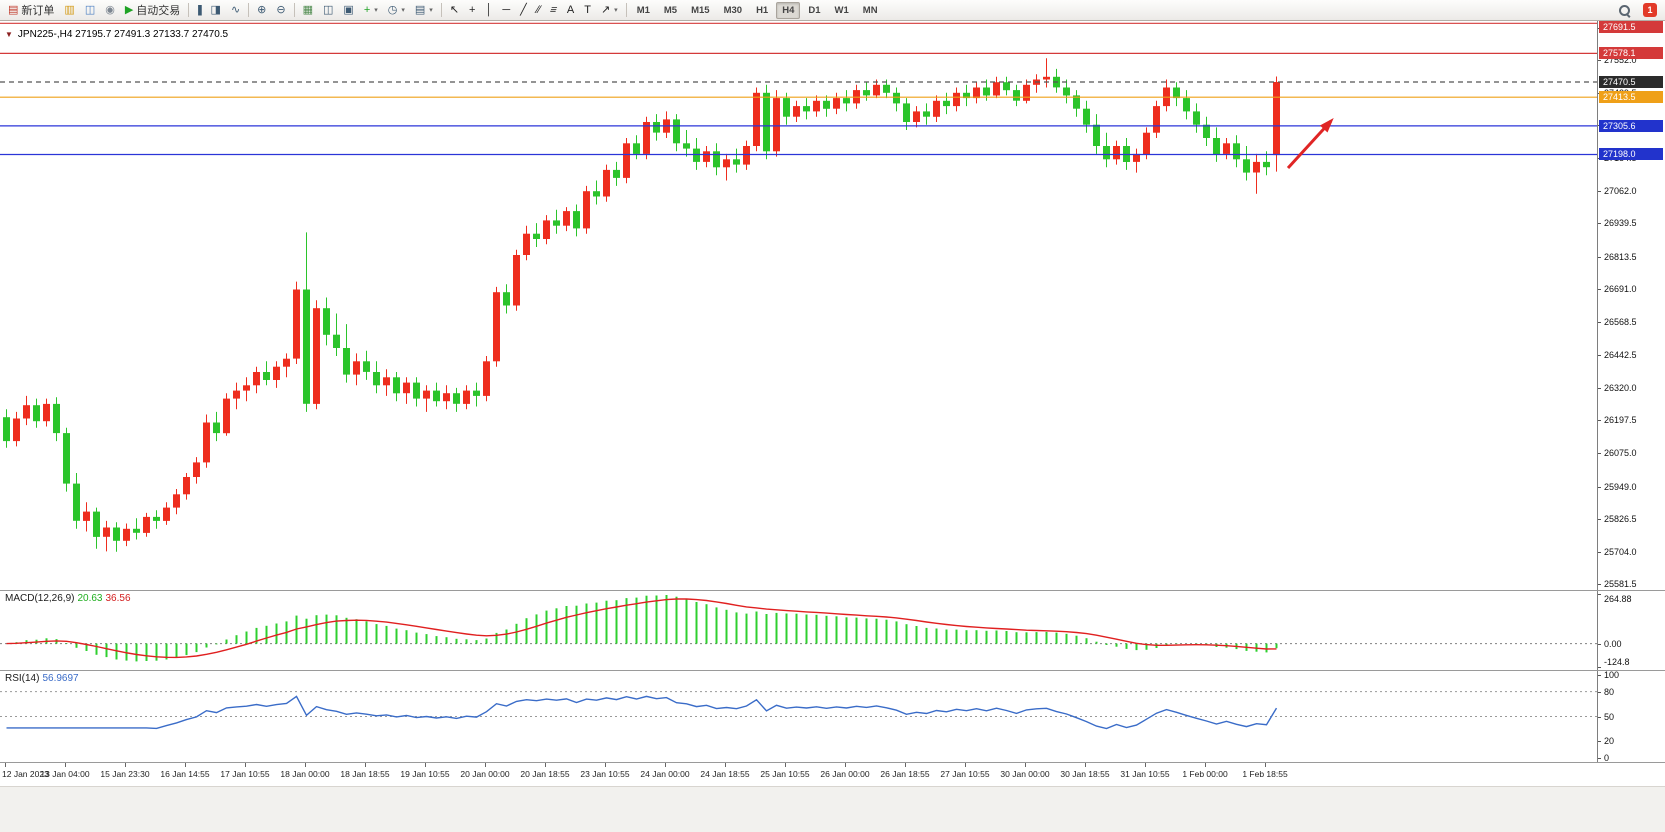 The width and height of the screenshot is (1665, 832). Describe the element at coordinates (814, 10) in the screenshot. I see `timeframe-D1: D1` at that location.